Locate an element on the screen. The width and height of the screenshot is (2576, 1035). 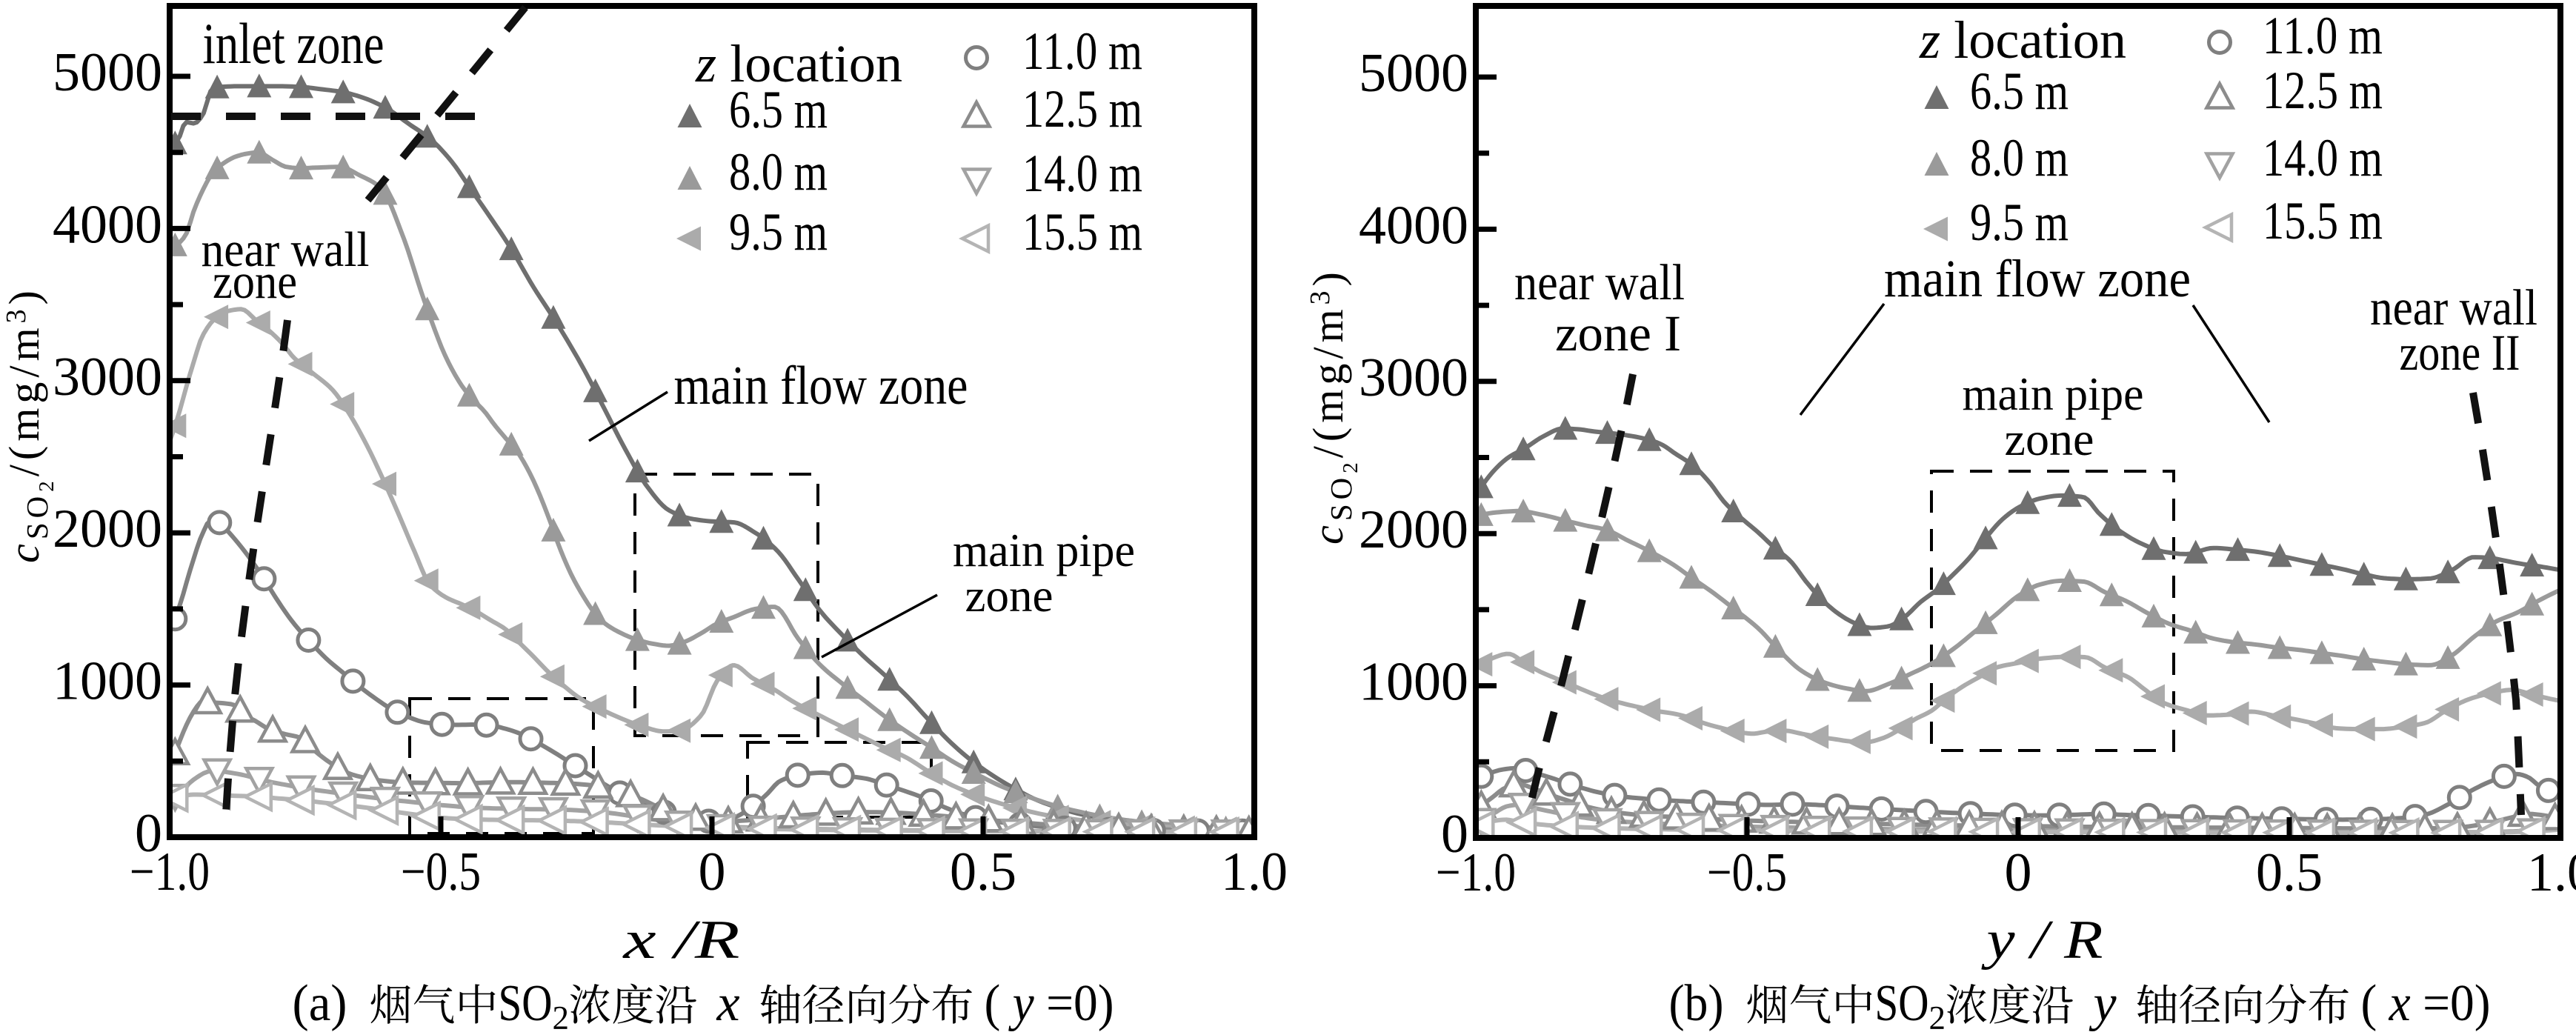
svg-text: y / R is located at coordinates (2041, 940).